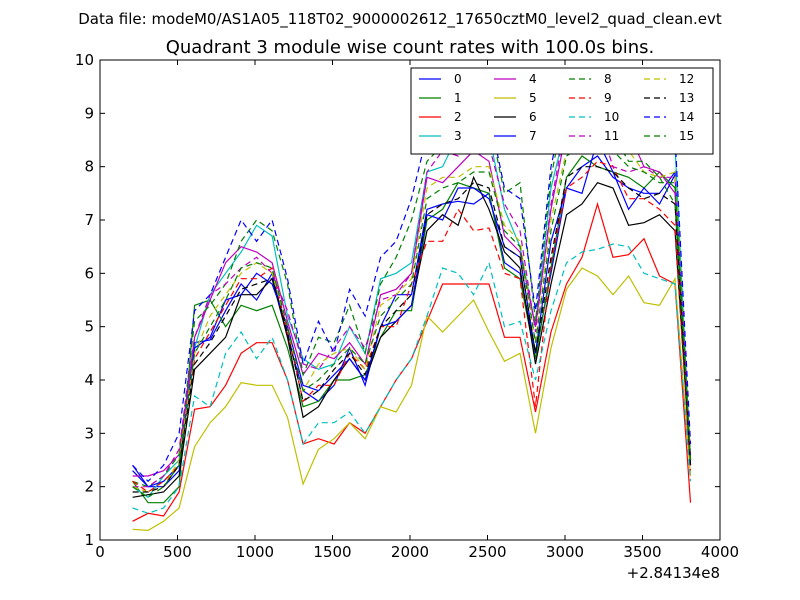 The width and height of the screenshot is (800, 600). I want to click on legend-label-1: 1, so click(458, 98).